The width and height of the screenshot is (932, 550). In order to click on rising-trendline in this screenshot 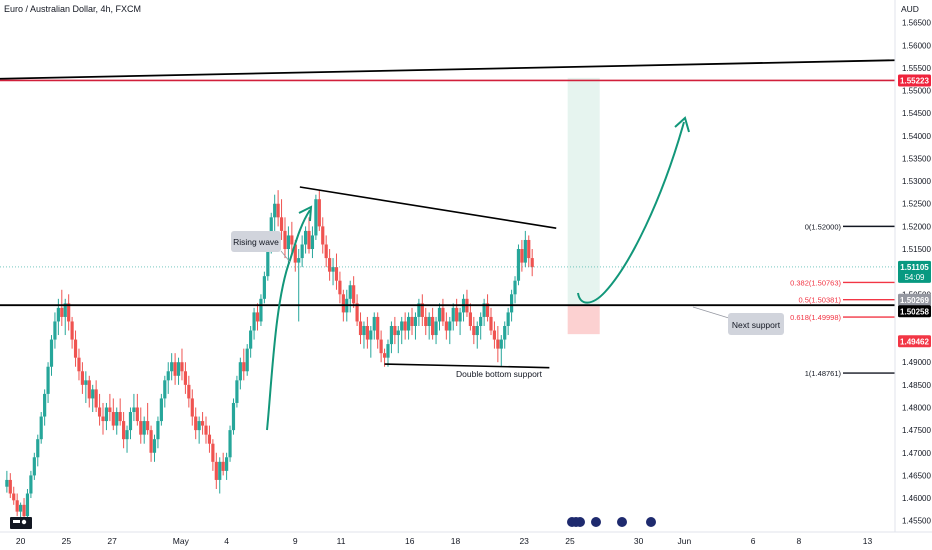, I will do `click(448, 69)`.